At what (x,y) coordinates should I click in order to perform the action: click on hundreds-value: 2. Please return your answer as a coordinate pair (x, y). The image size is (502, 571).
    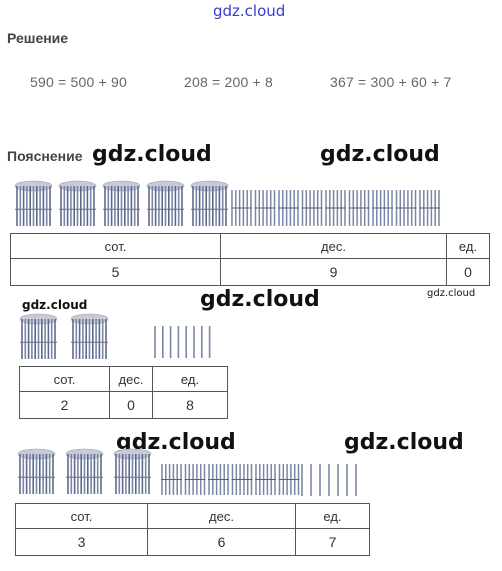
    Looking at the image, I should click on (64, 405).